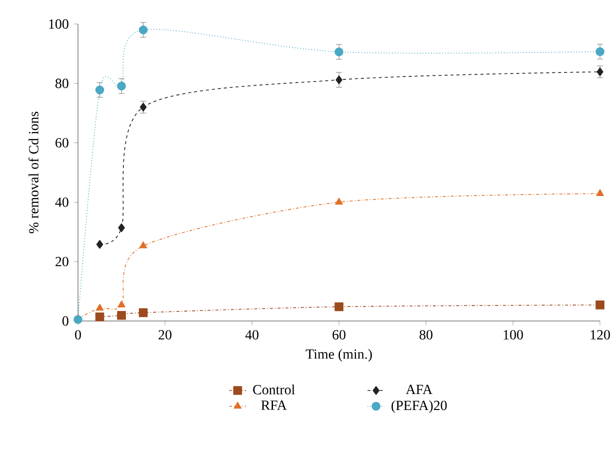 This screenshot has height=451, width=616. I want to click on x-axis-title: Time (min.), so click(339, 355).